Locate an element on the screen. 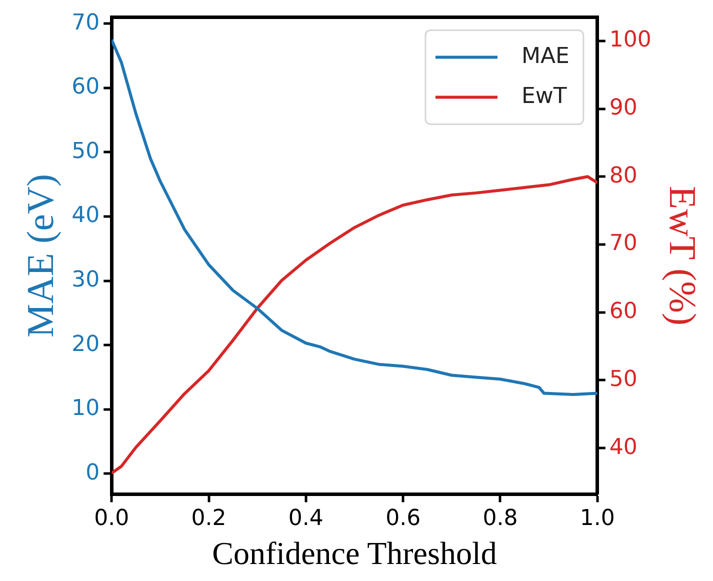 The width and height of the screenshot is (713, 581). y2-axis-title: EwT (%) is located at coordinates (682, 256).